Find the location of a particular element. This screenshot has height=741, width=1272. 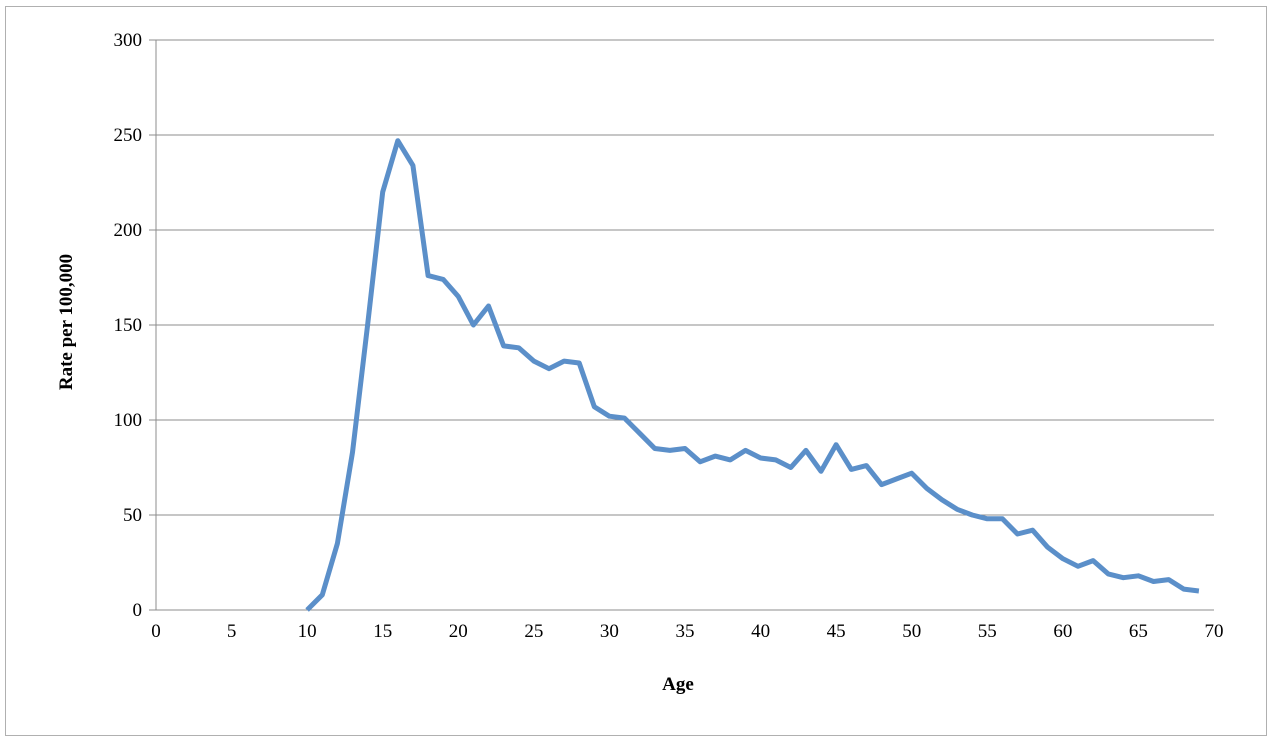

x-tick-label: 40 is located at coordinates (760, 631).